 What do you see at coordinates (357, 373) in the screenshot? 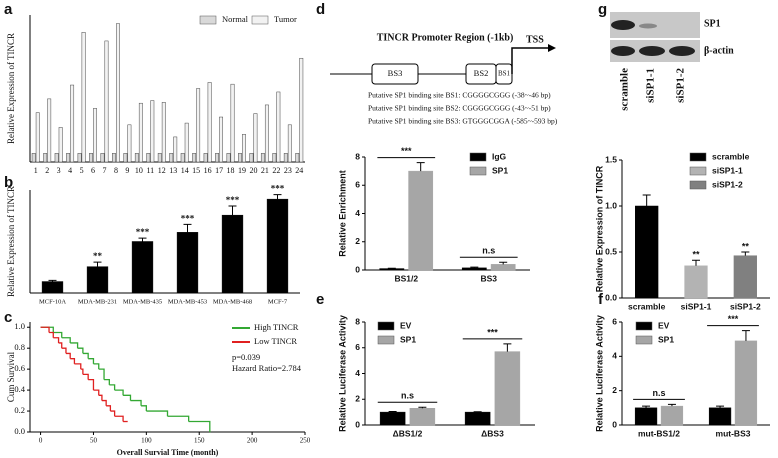
I see `y-tick-label: 4` at bounding box center [357, 373].